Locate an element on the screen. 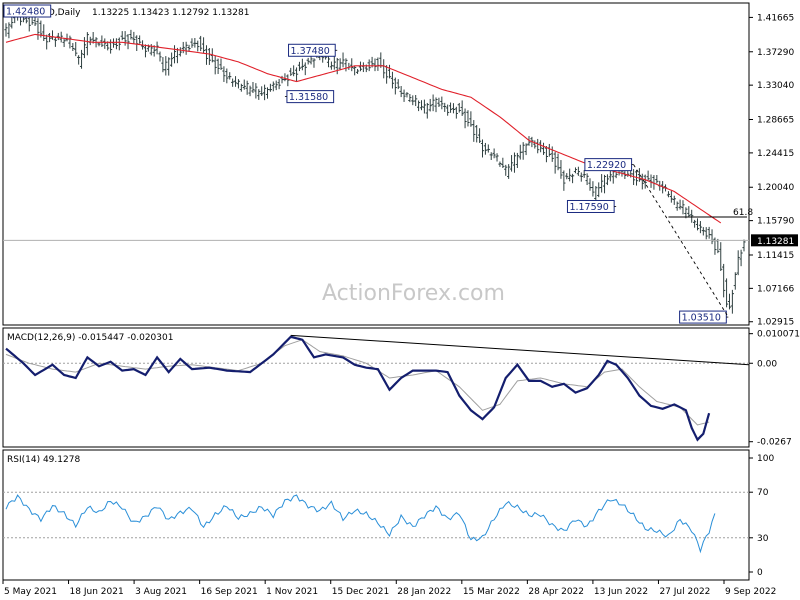 The image size is (800, 600). current-price-label: 1.13281 is located at coordinates (775, 242).